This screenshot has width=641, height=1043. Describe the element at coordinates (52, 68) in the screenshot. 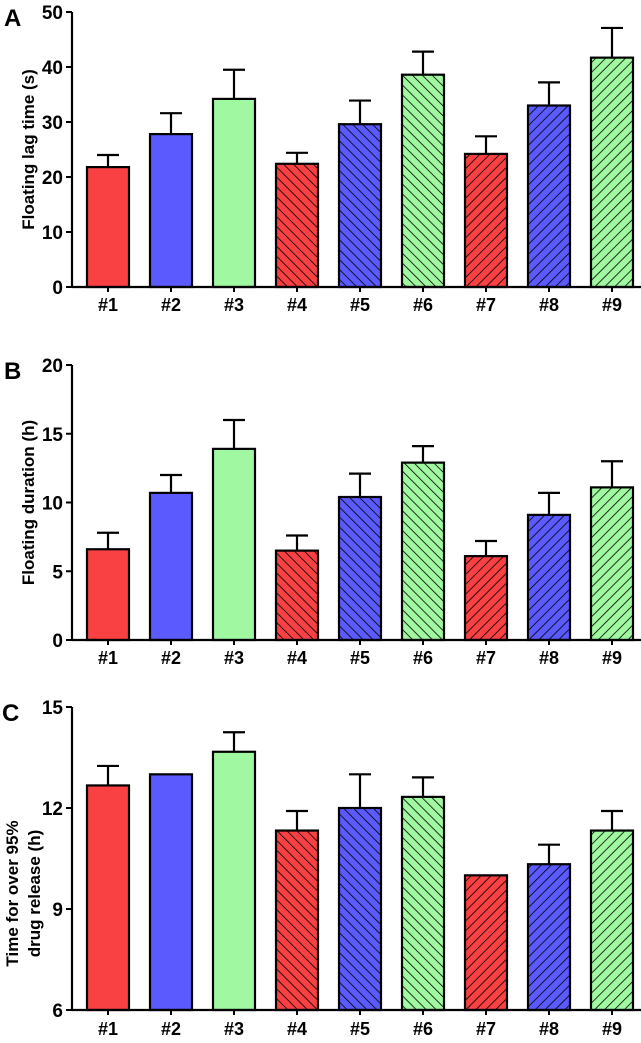

I see `y-tick-label: 40` at that location.